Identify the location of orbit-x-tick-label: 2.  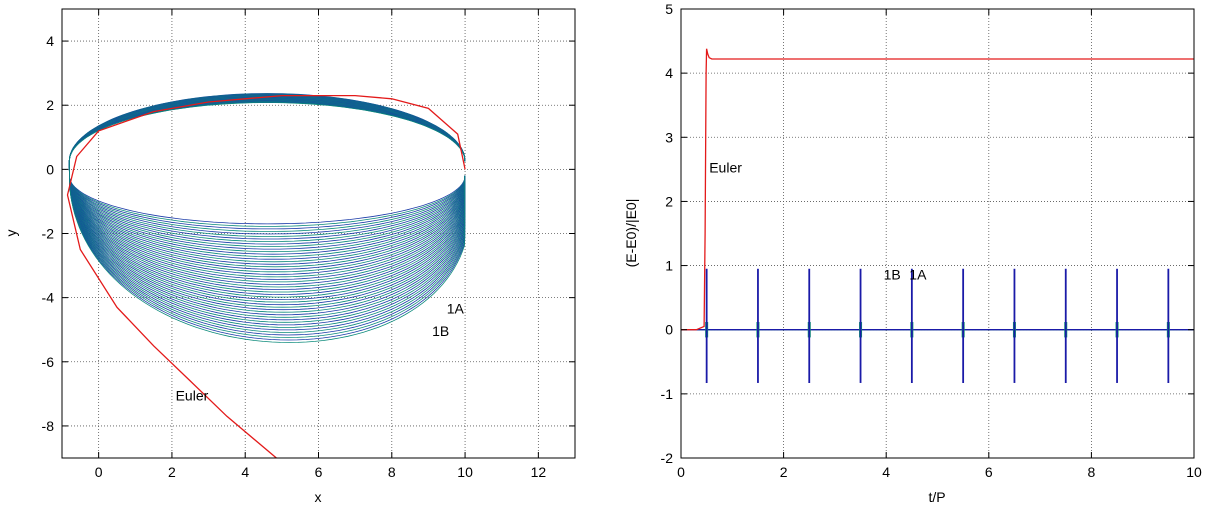
(172, 472).